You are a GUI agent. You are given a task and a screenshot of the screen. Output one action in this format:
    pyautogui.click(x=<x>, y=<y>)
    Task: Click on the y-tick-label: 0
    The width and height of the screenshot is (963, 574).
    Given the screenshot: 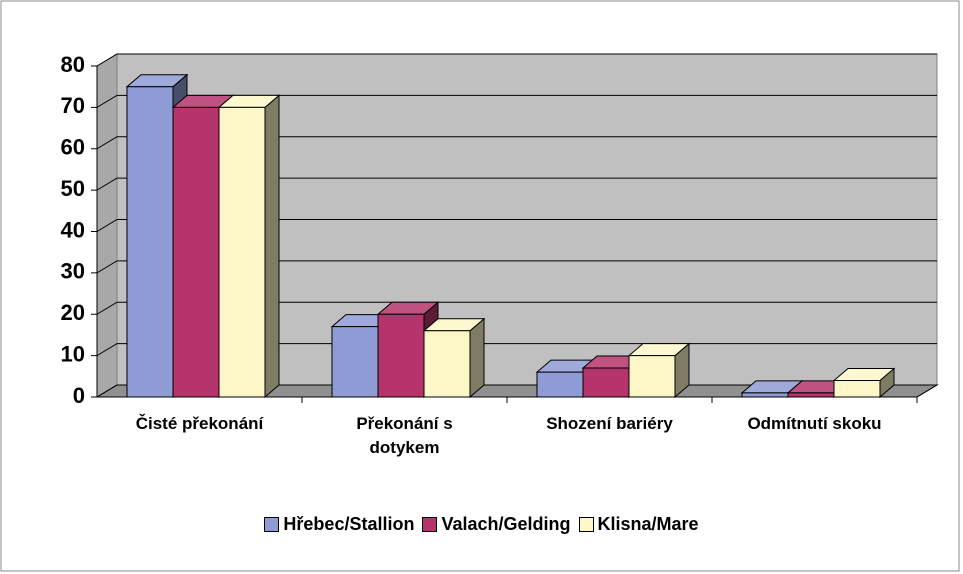 What is the action you would take?
    pyautogui.click(x=79, y=395)
    